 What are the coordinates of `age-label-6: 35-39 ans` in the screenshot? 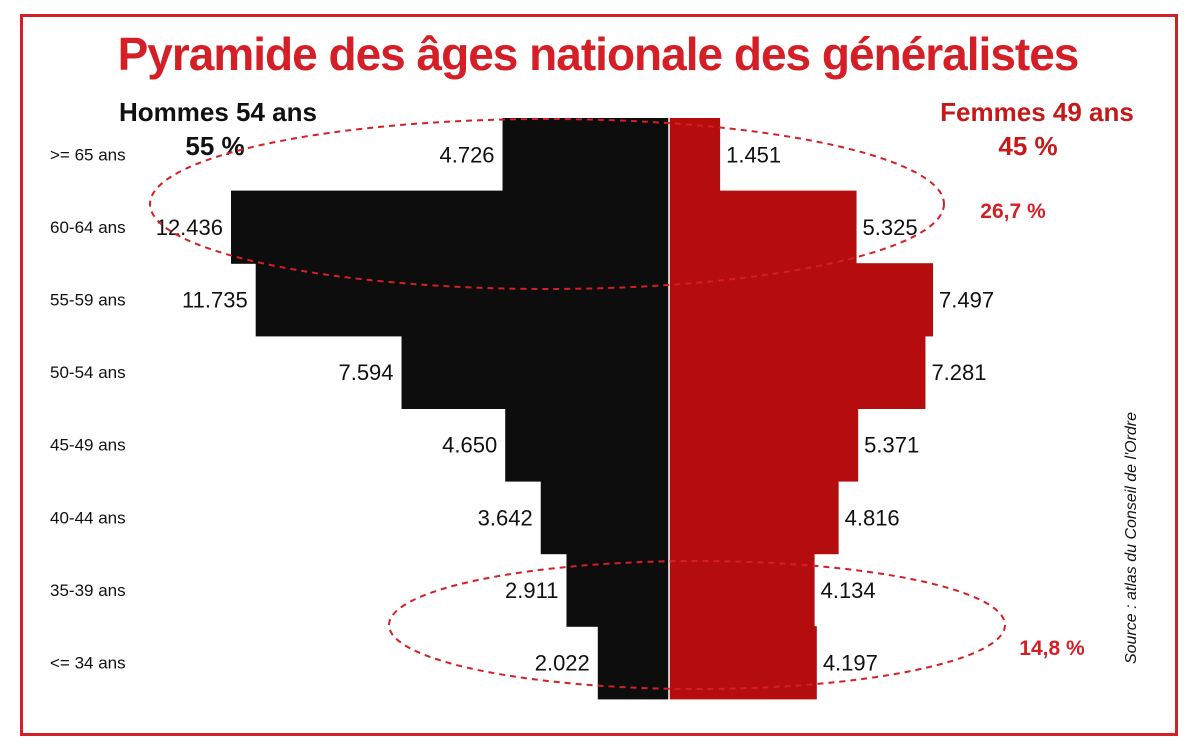 It's located at (88, 590).